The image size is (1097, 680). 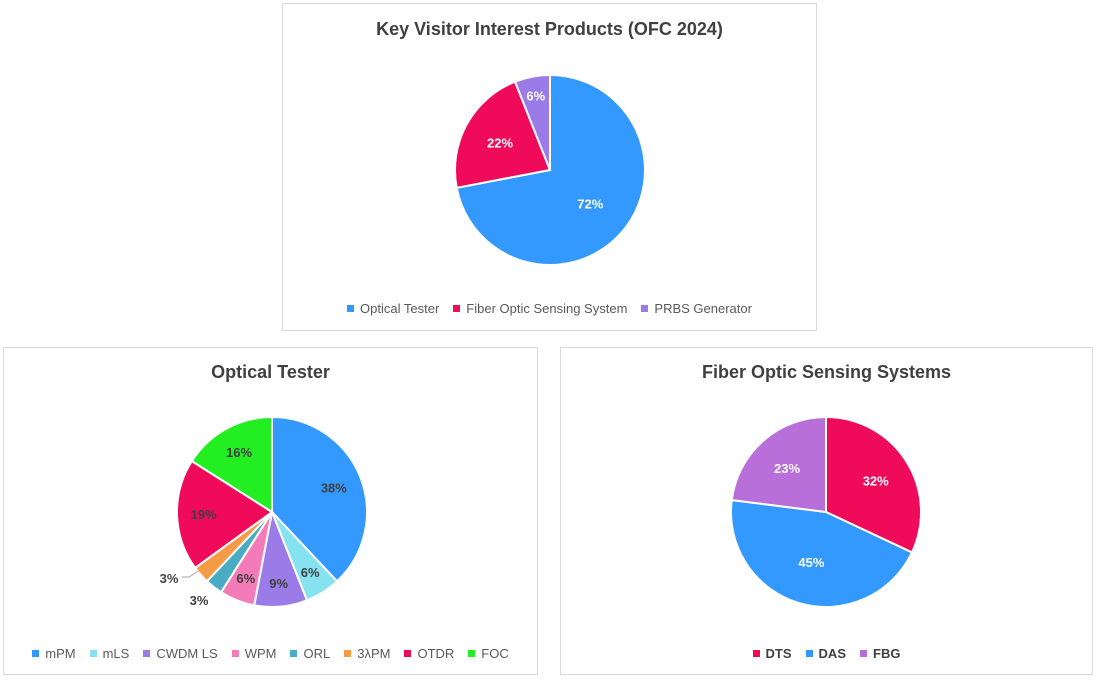 I want to click on legend-item: ORL, so click(x=310, y=653).